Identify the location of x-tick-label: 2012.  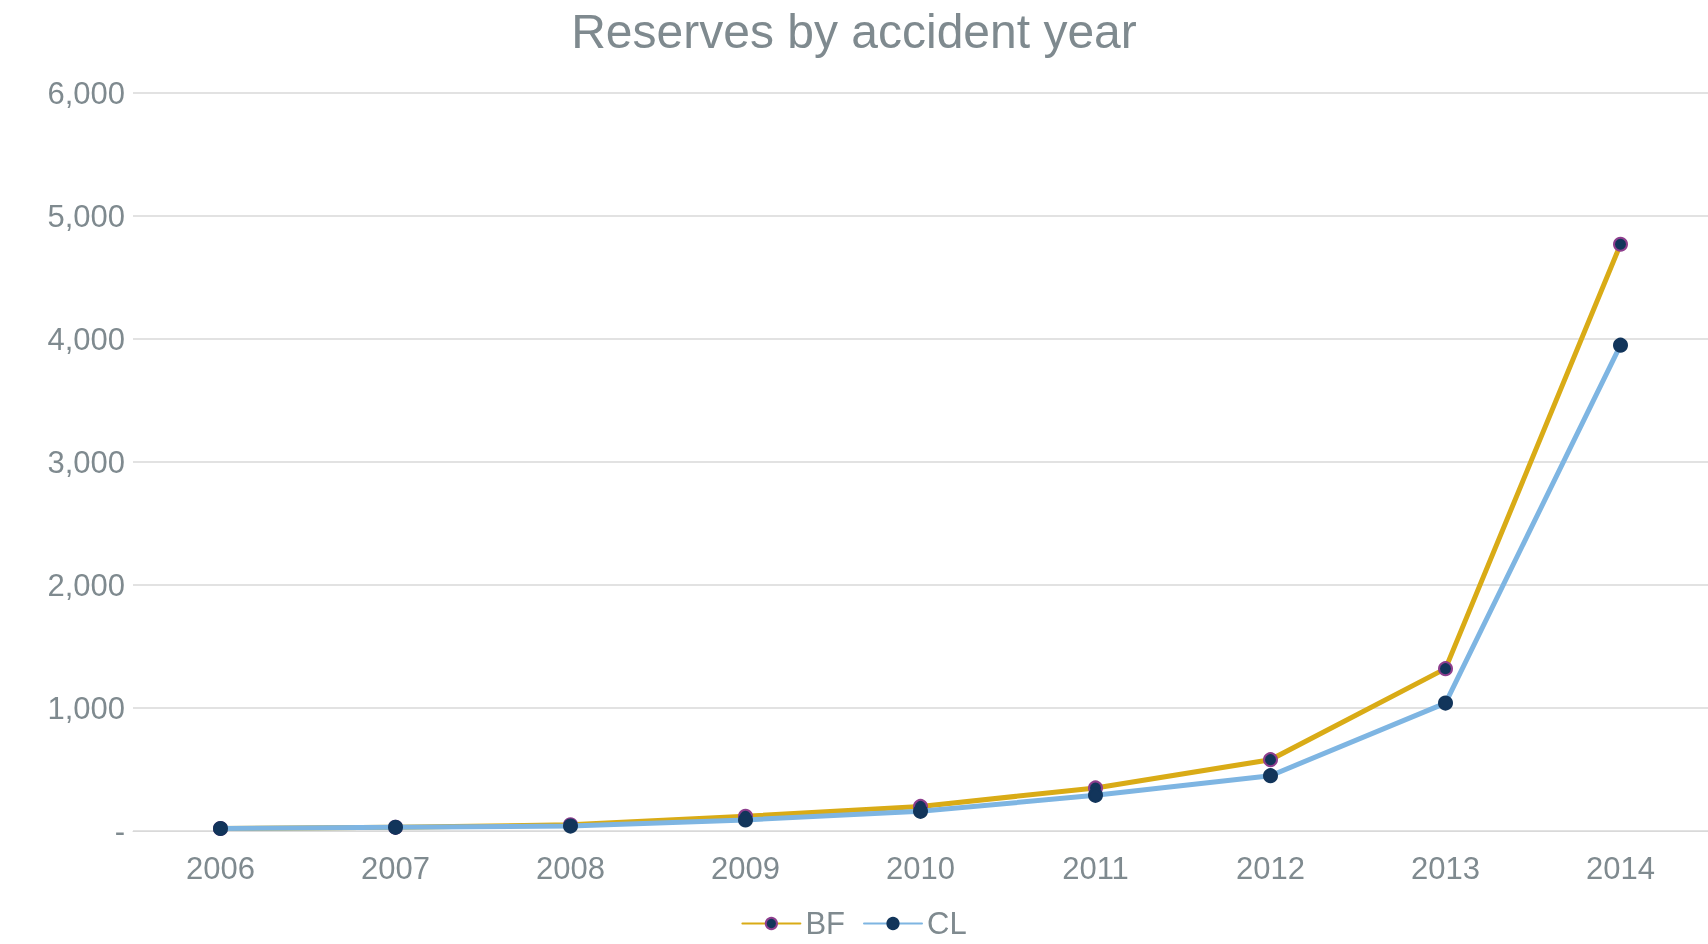
(1270, 868).